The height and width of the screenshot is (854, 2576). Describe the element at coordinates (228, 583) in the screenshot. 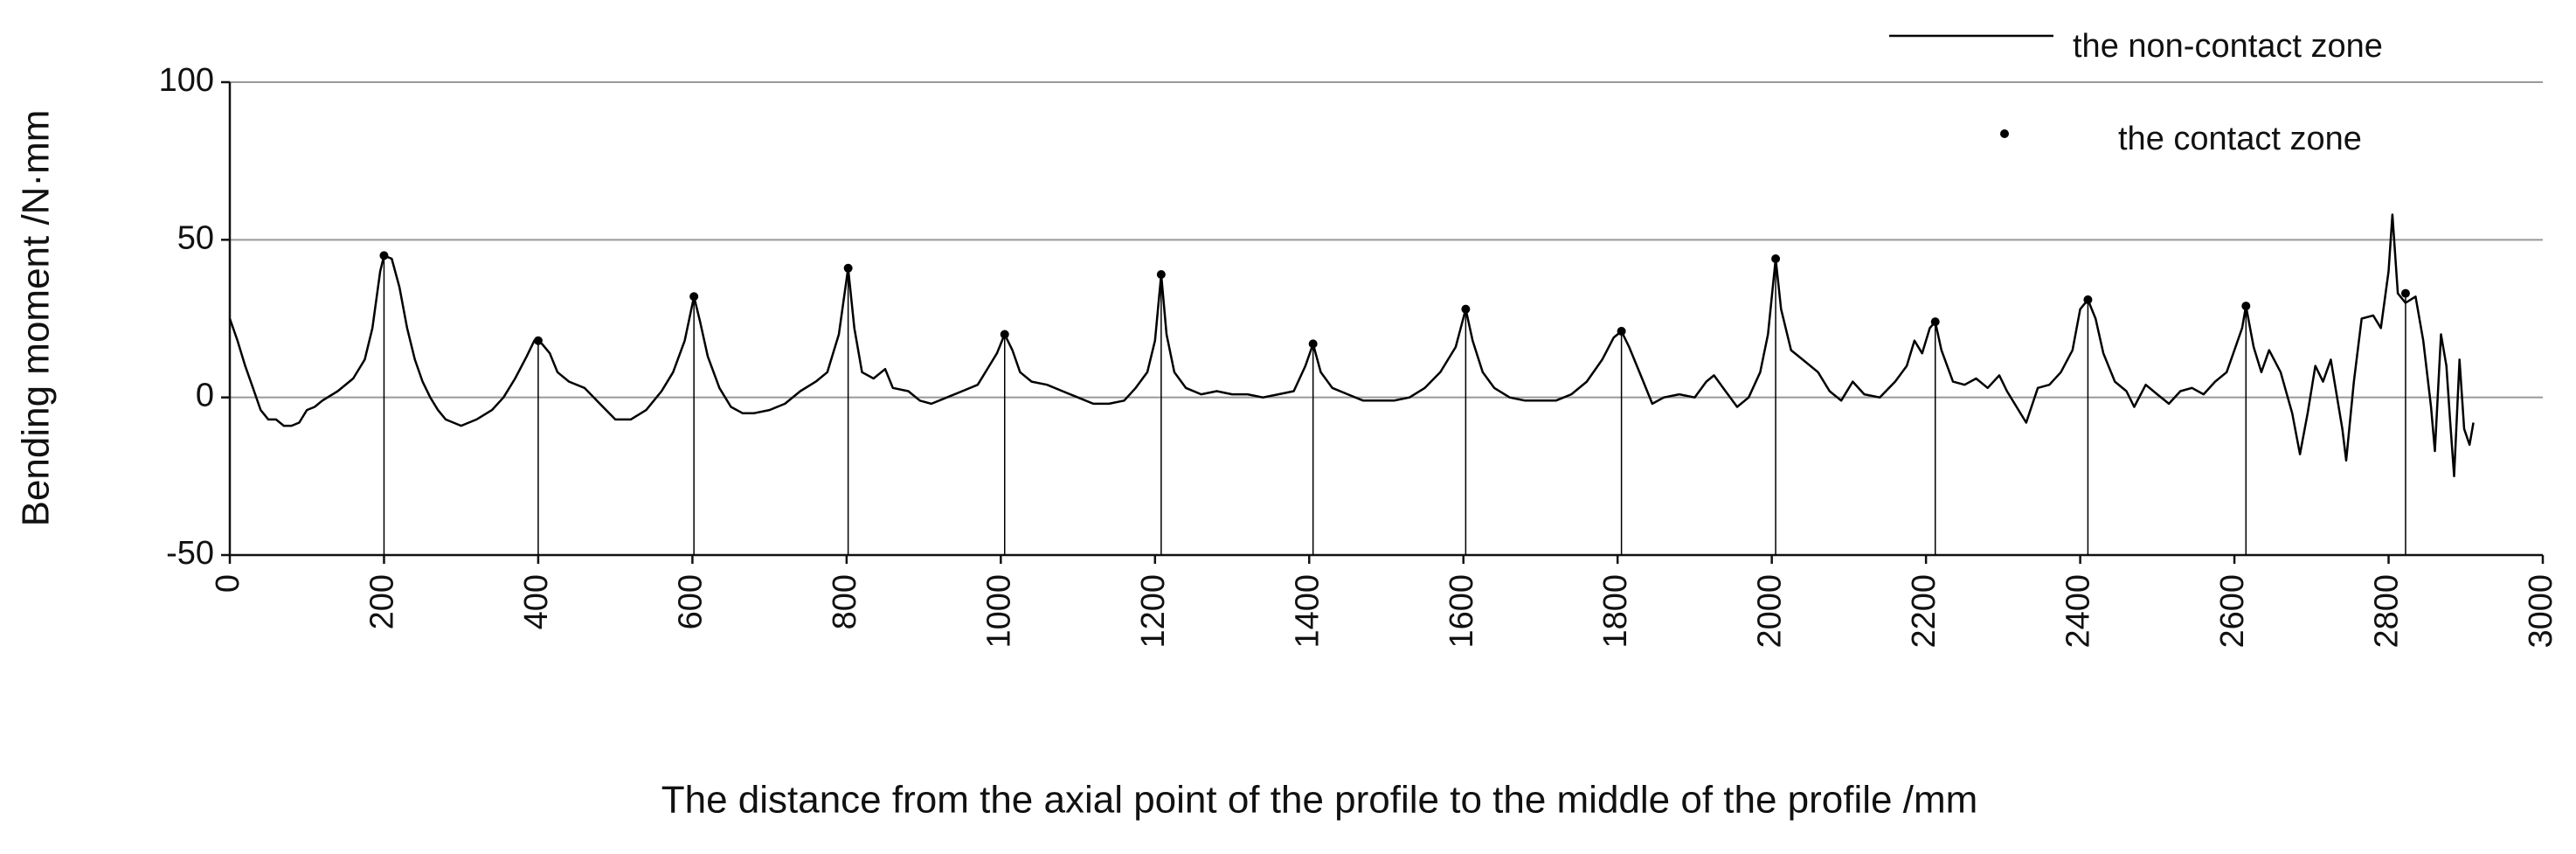

I see `x-tick-label: 0` at that location.